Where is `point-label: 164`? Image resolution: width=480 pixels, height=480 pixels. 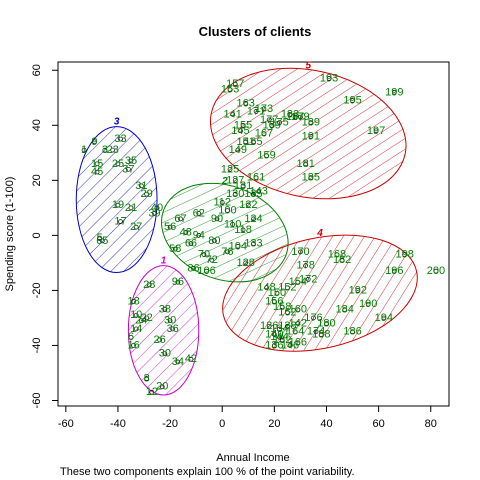
point-label: 164 is located at coordinates (295, 332).